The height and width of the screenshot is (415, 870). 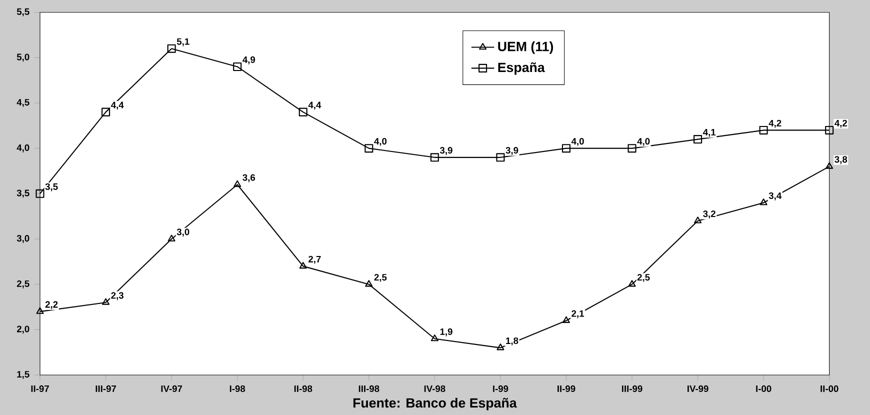 What do you see at coordinates (764, 388) in the screenshot?
I see `x-tick-label: I-00` at bounding box center [764, 388].